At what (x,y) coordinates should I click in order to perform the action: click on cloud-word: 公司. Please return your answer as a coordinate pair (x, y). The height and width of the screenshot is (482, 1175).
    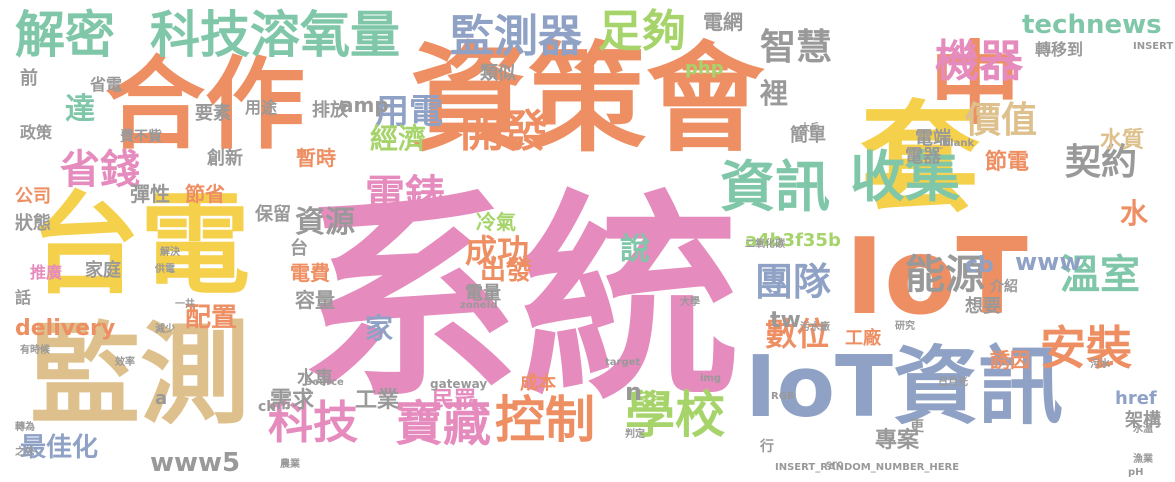
    Looking at the image, I should click on (33, 196).